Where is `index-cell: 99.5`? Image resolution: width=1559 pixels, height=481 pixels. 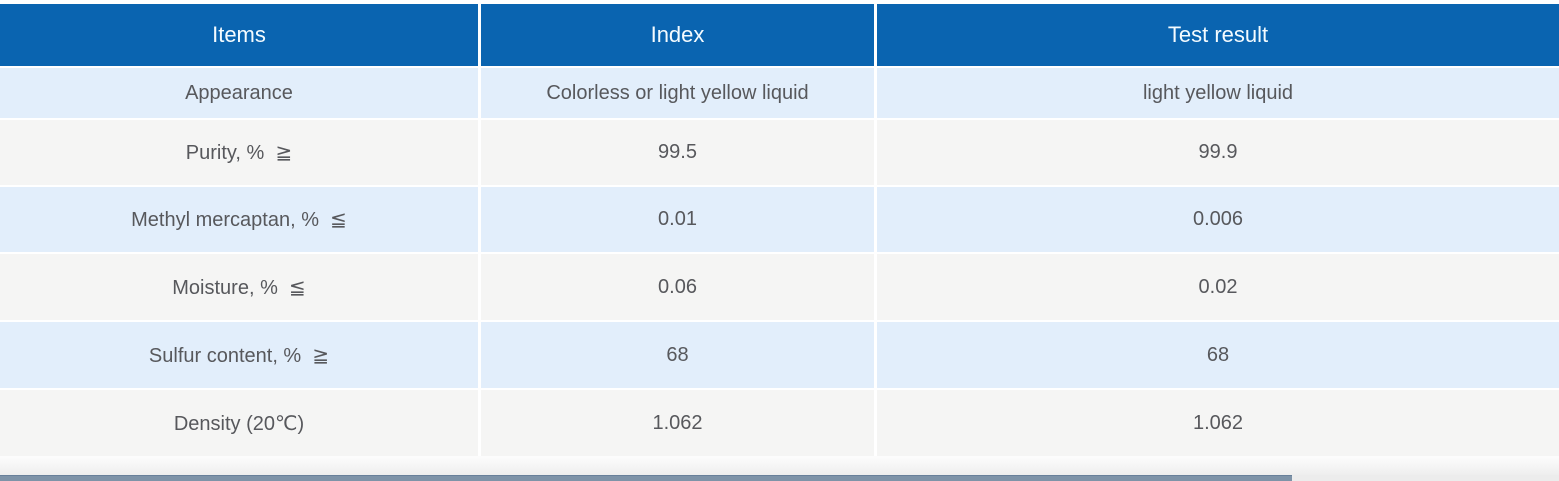
index-cell: 99.5 is located at coordinates (677, 152).